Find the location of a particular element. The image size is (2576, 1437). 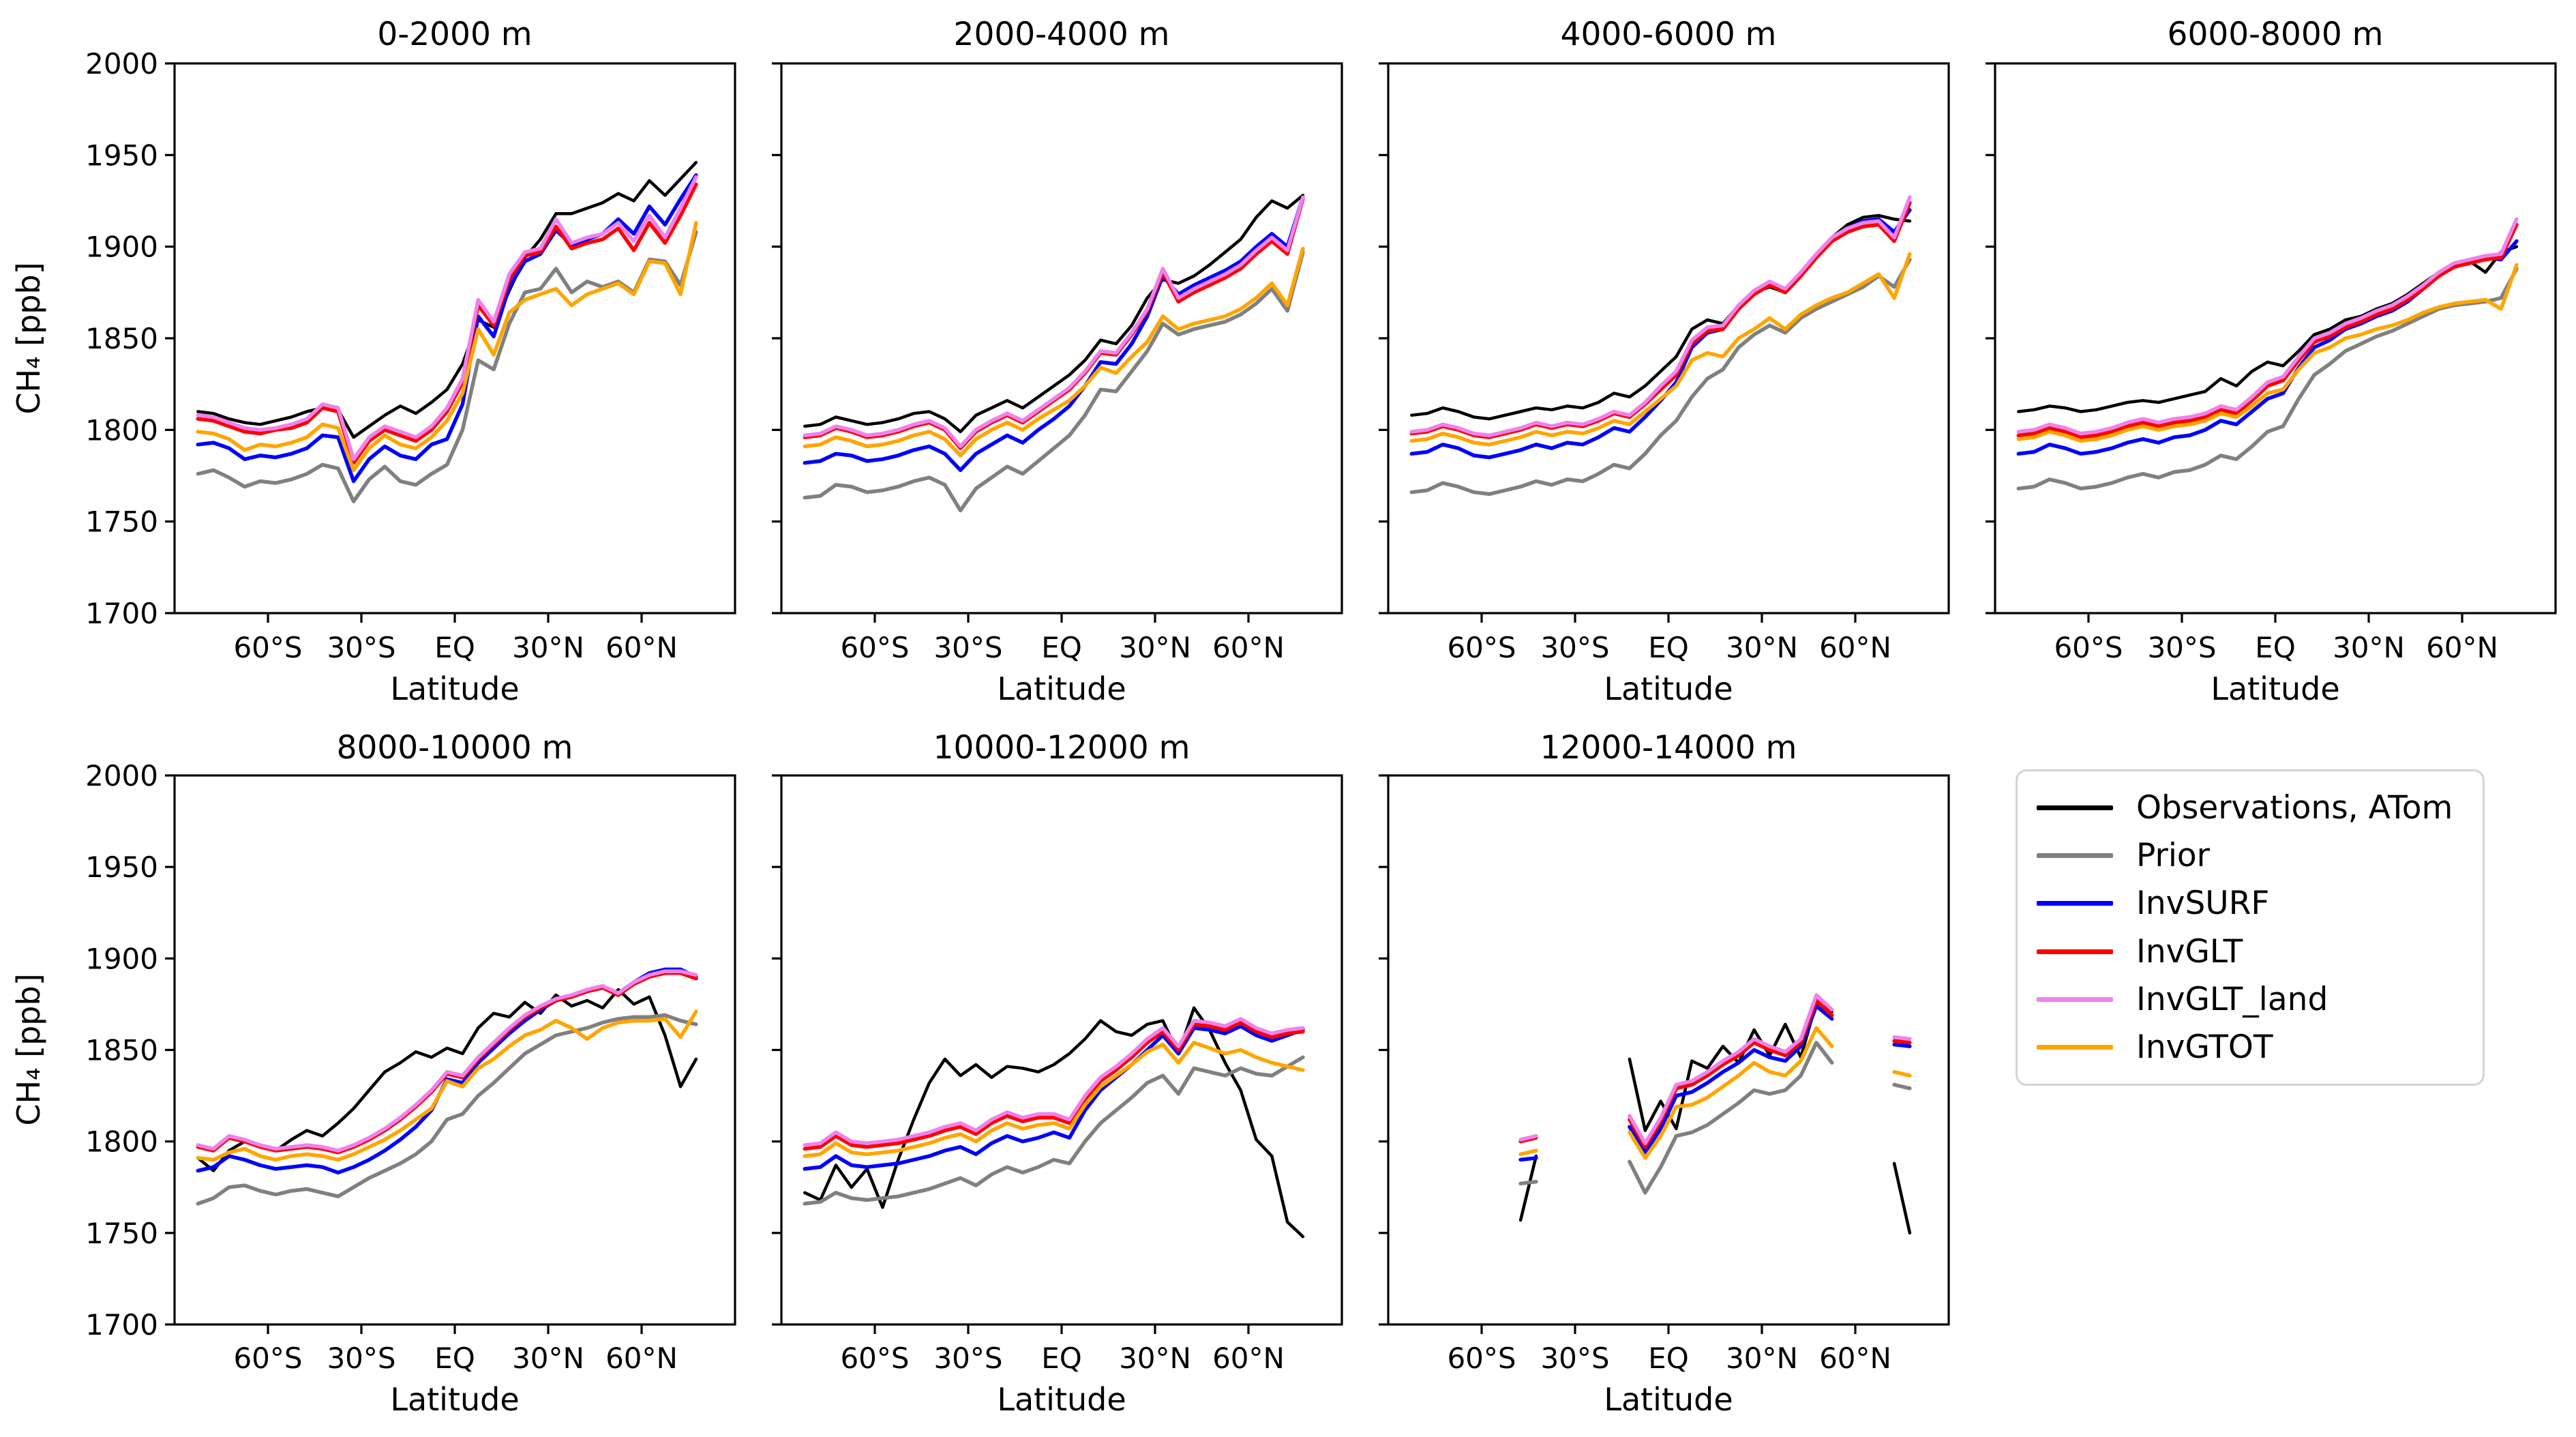

legend-label-invgtot: InvGTOT is located at coordinates (2204, 1047).